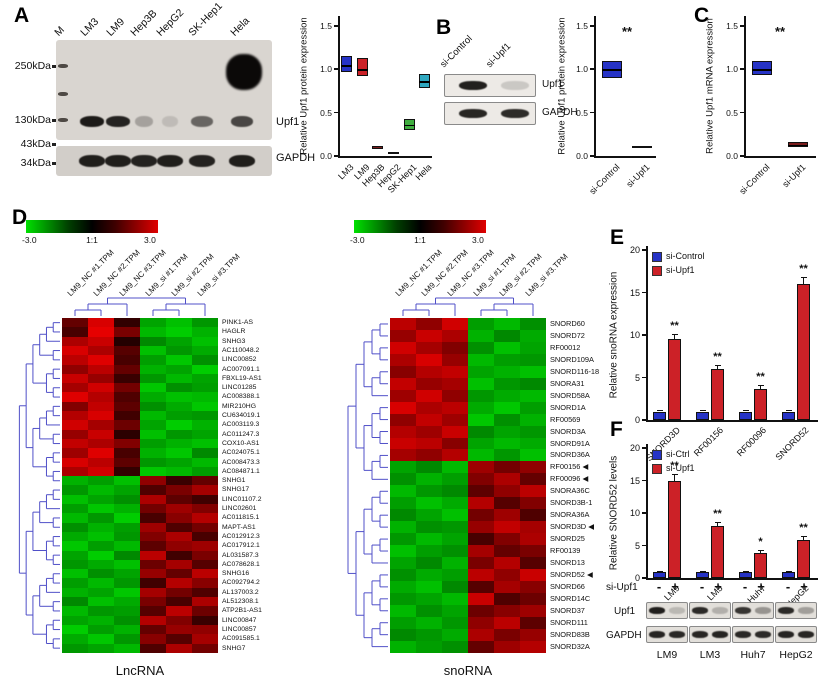 The height and width of the screenshot is (693, 825). Describe the element at coordinates (582, 156) in the screenshot. I see `y-tick-label: 0.0` at that location.